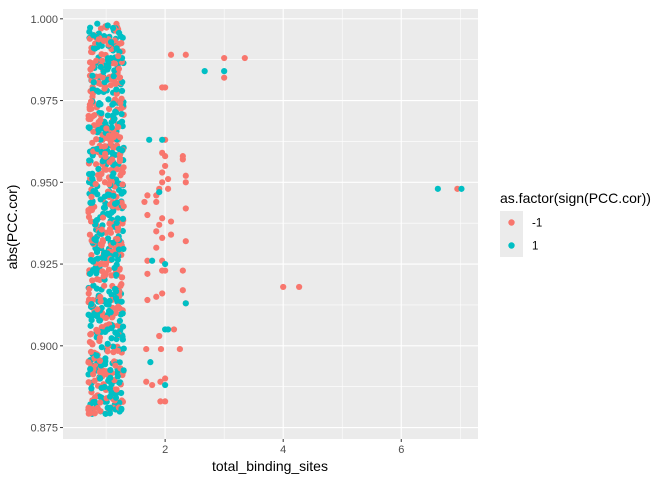 The image size is (672, 480). I want to click on legend-label-positive: 1, so click(535, 247).